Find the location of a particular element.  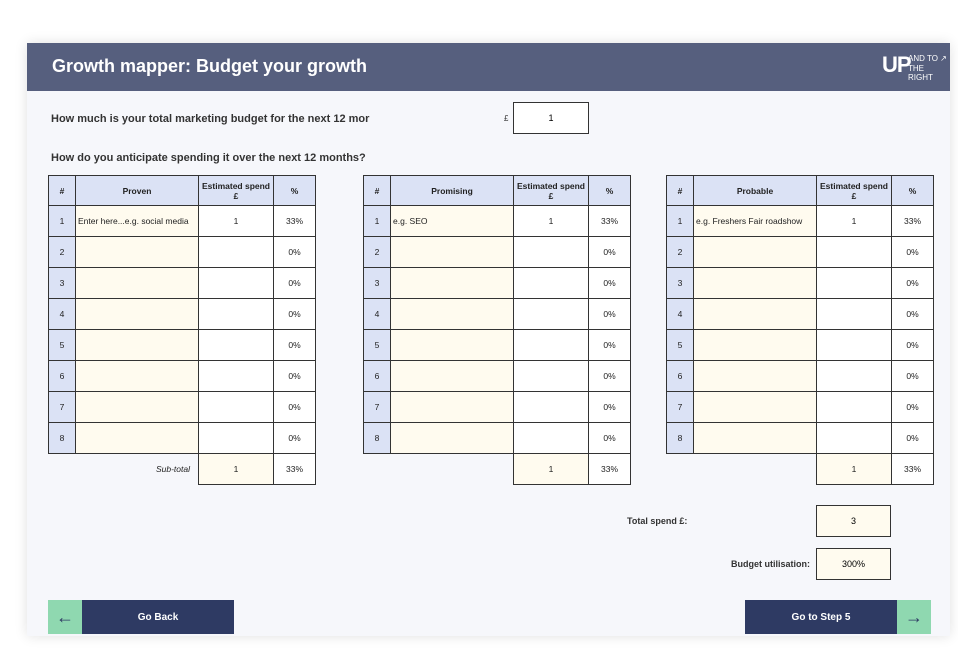

subtotal-row: Sub-total 1 33% is located at coordinates (182, 469).